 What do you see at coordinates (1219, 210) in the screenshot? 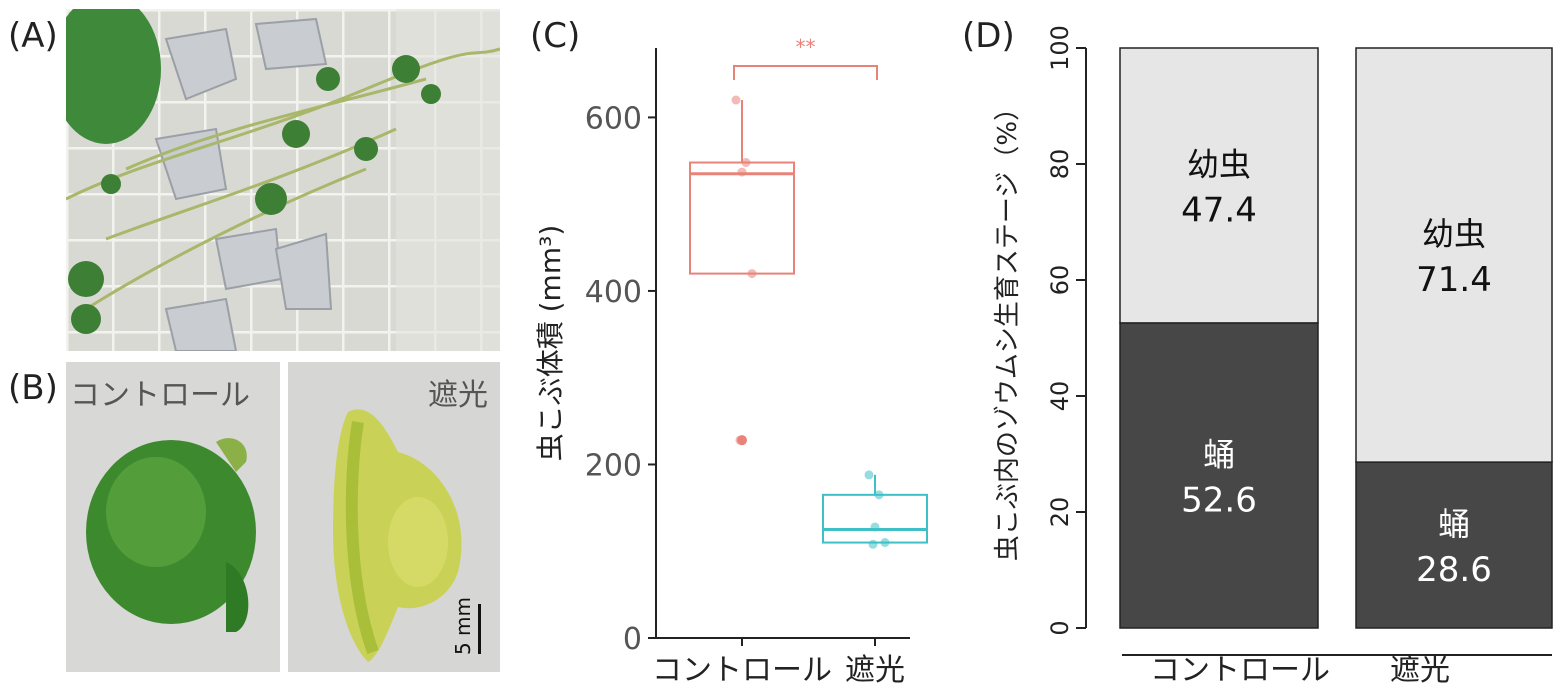
I see `segment-value-label: 47.4` at bounding box center [1219, 210].